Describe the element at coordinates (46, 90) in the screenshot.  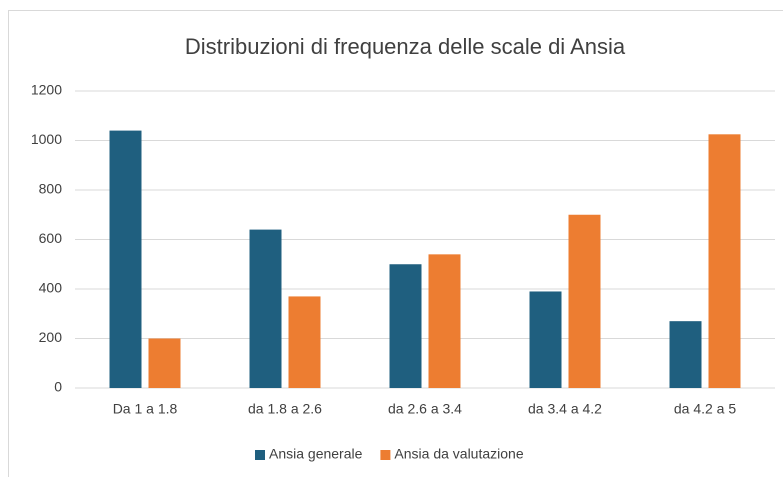
I see `y-tick-label: 1200` at that location.